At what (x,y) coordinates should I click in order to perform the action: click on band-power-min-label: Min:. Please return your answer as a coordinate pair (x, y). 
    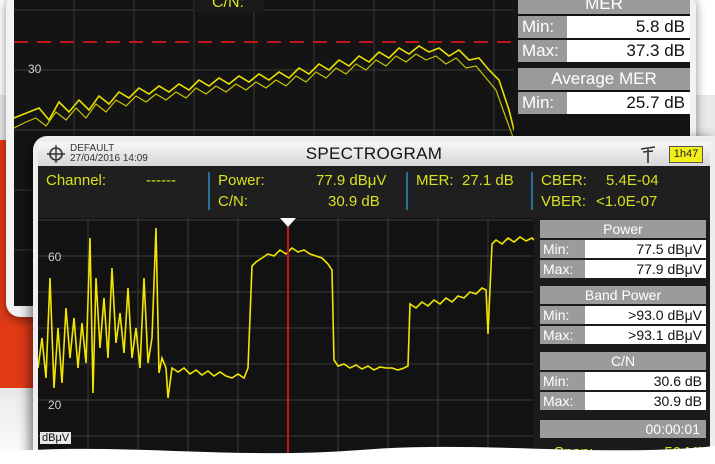
    Looking at the image, I should click on (562, 315).